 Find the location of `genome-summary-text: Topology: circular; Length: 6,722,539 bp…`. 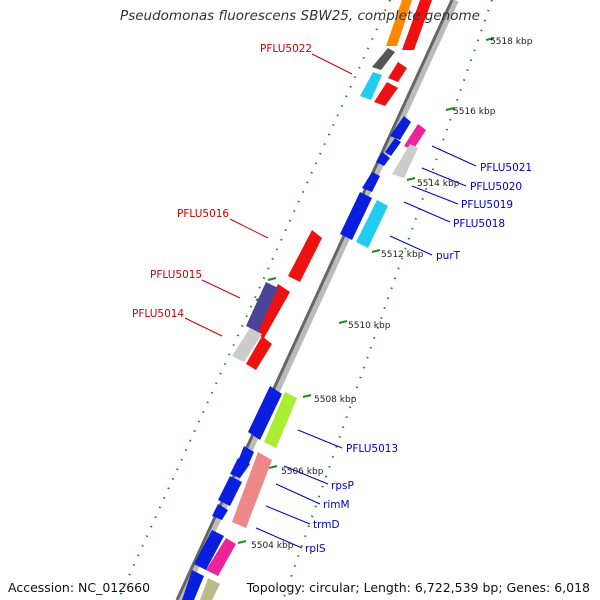

genome-summary-text: Topology: circular; Length: 6,722,539 bp… is located at coordinates (418, 587).